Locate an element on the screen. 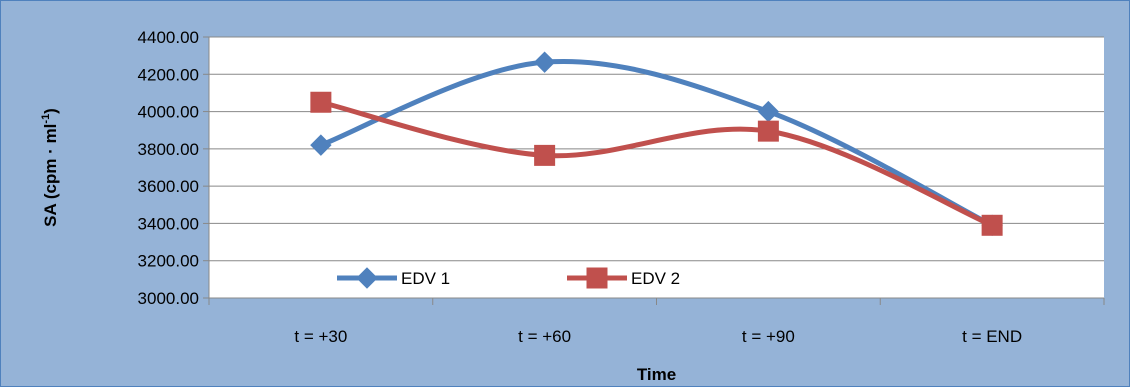  y-axis-title: SA (cpm · ml-1) is located at coordinates (50, 167).